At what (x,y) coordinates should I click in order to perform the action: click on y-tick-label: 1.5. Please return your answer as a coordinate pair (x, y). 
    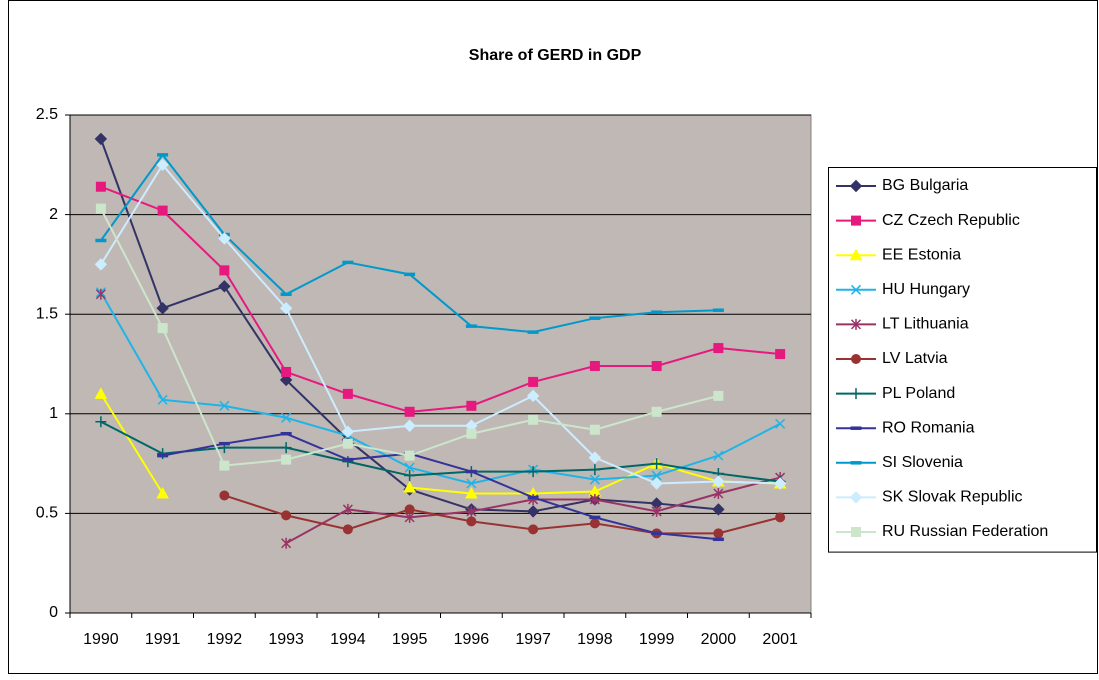
    Looking at the image, I should click on (47, 313).